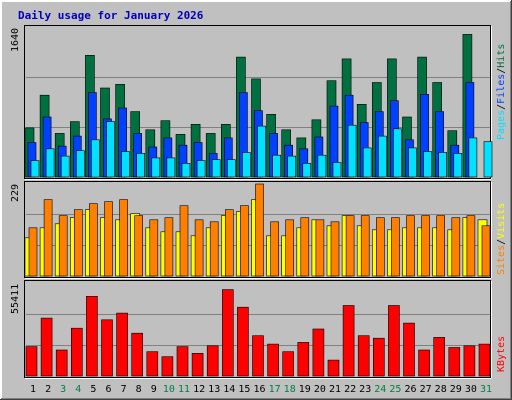 This screenshot has width=512, height=400. Describe the element at coordinates (501, 56) in the screenshot. I see `legend-hits: Hits` at that location.